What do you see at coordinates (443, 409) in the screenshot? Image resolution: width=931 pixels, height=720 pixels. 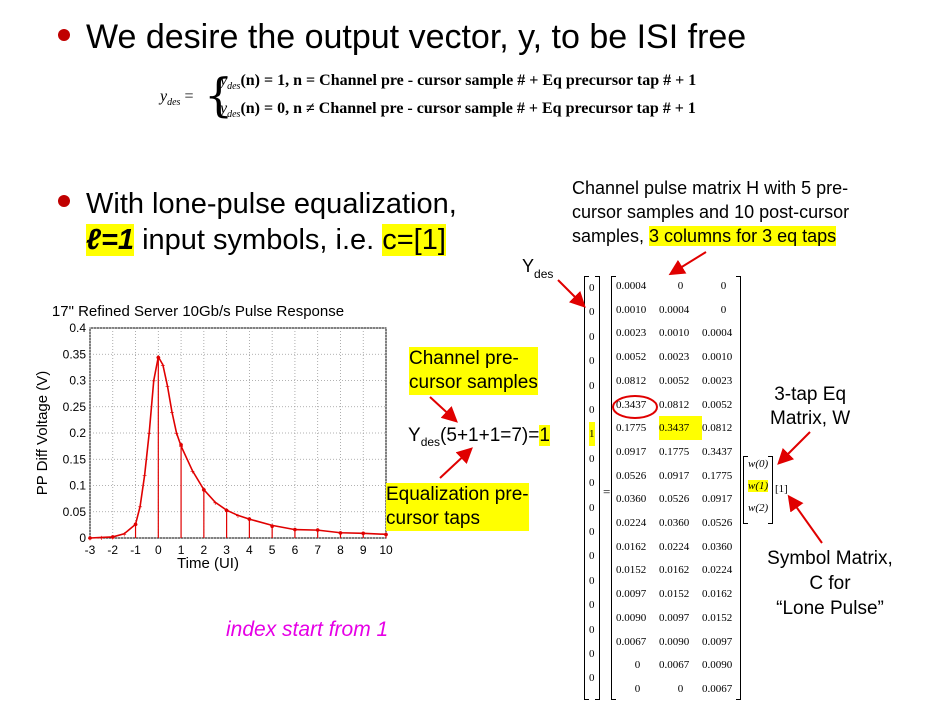 I see `arrow-channel-pre` at bounding box center [443, 409].